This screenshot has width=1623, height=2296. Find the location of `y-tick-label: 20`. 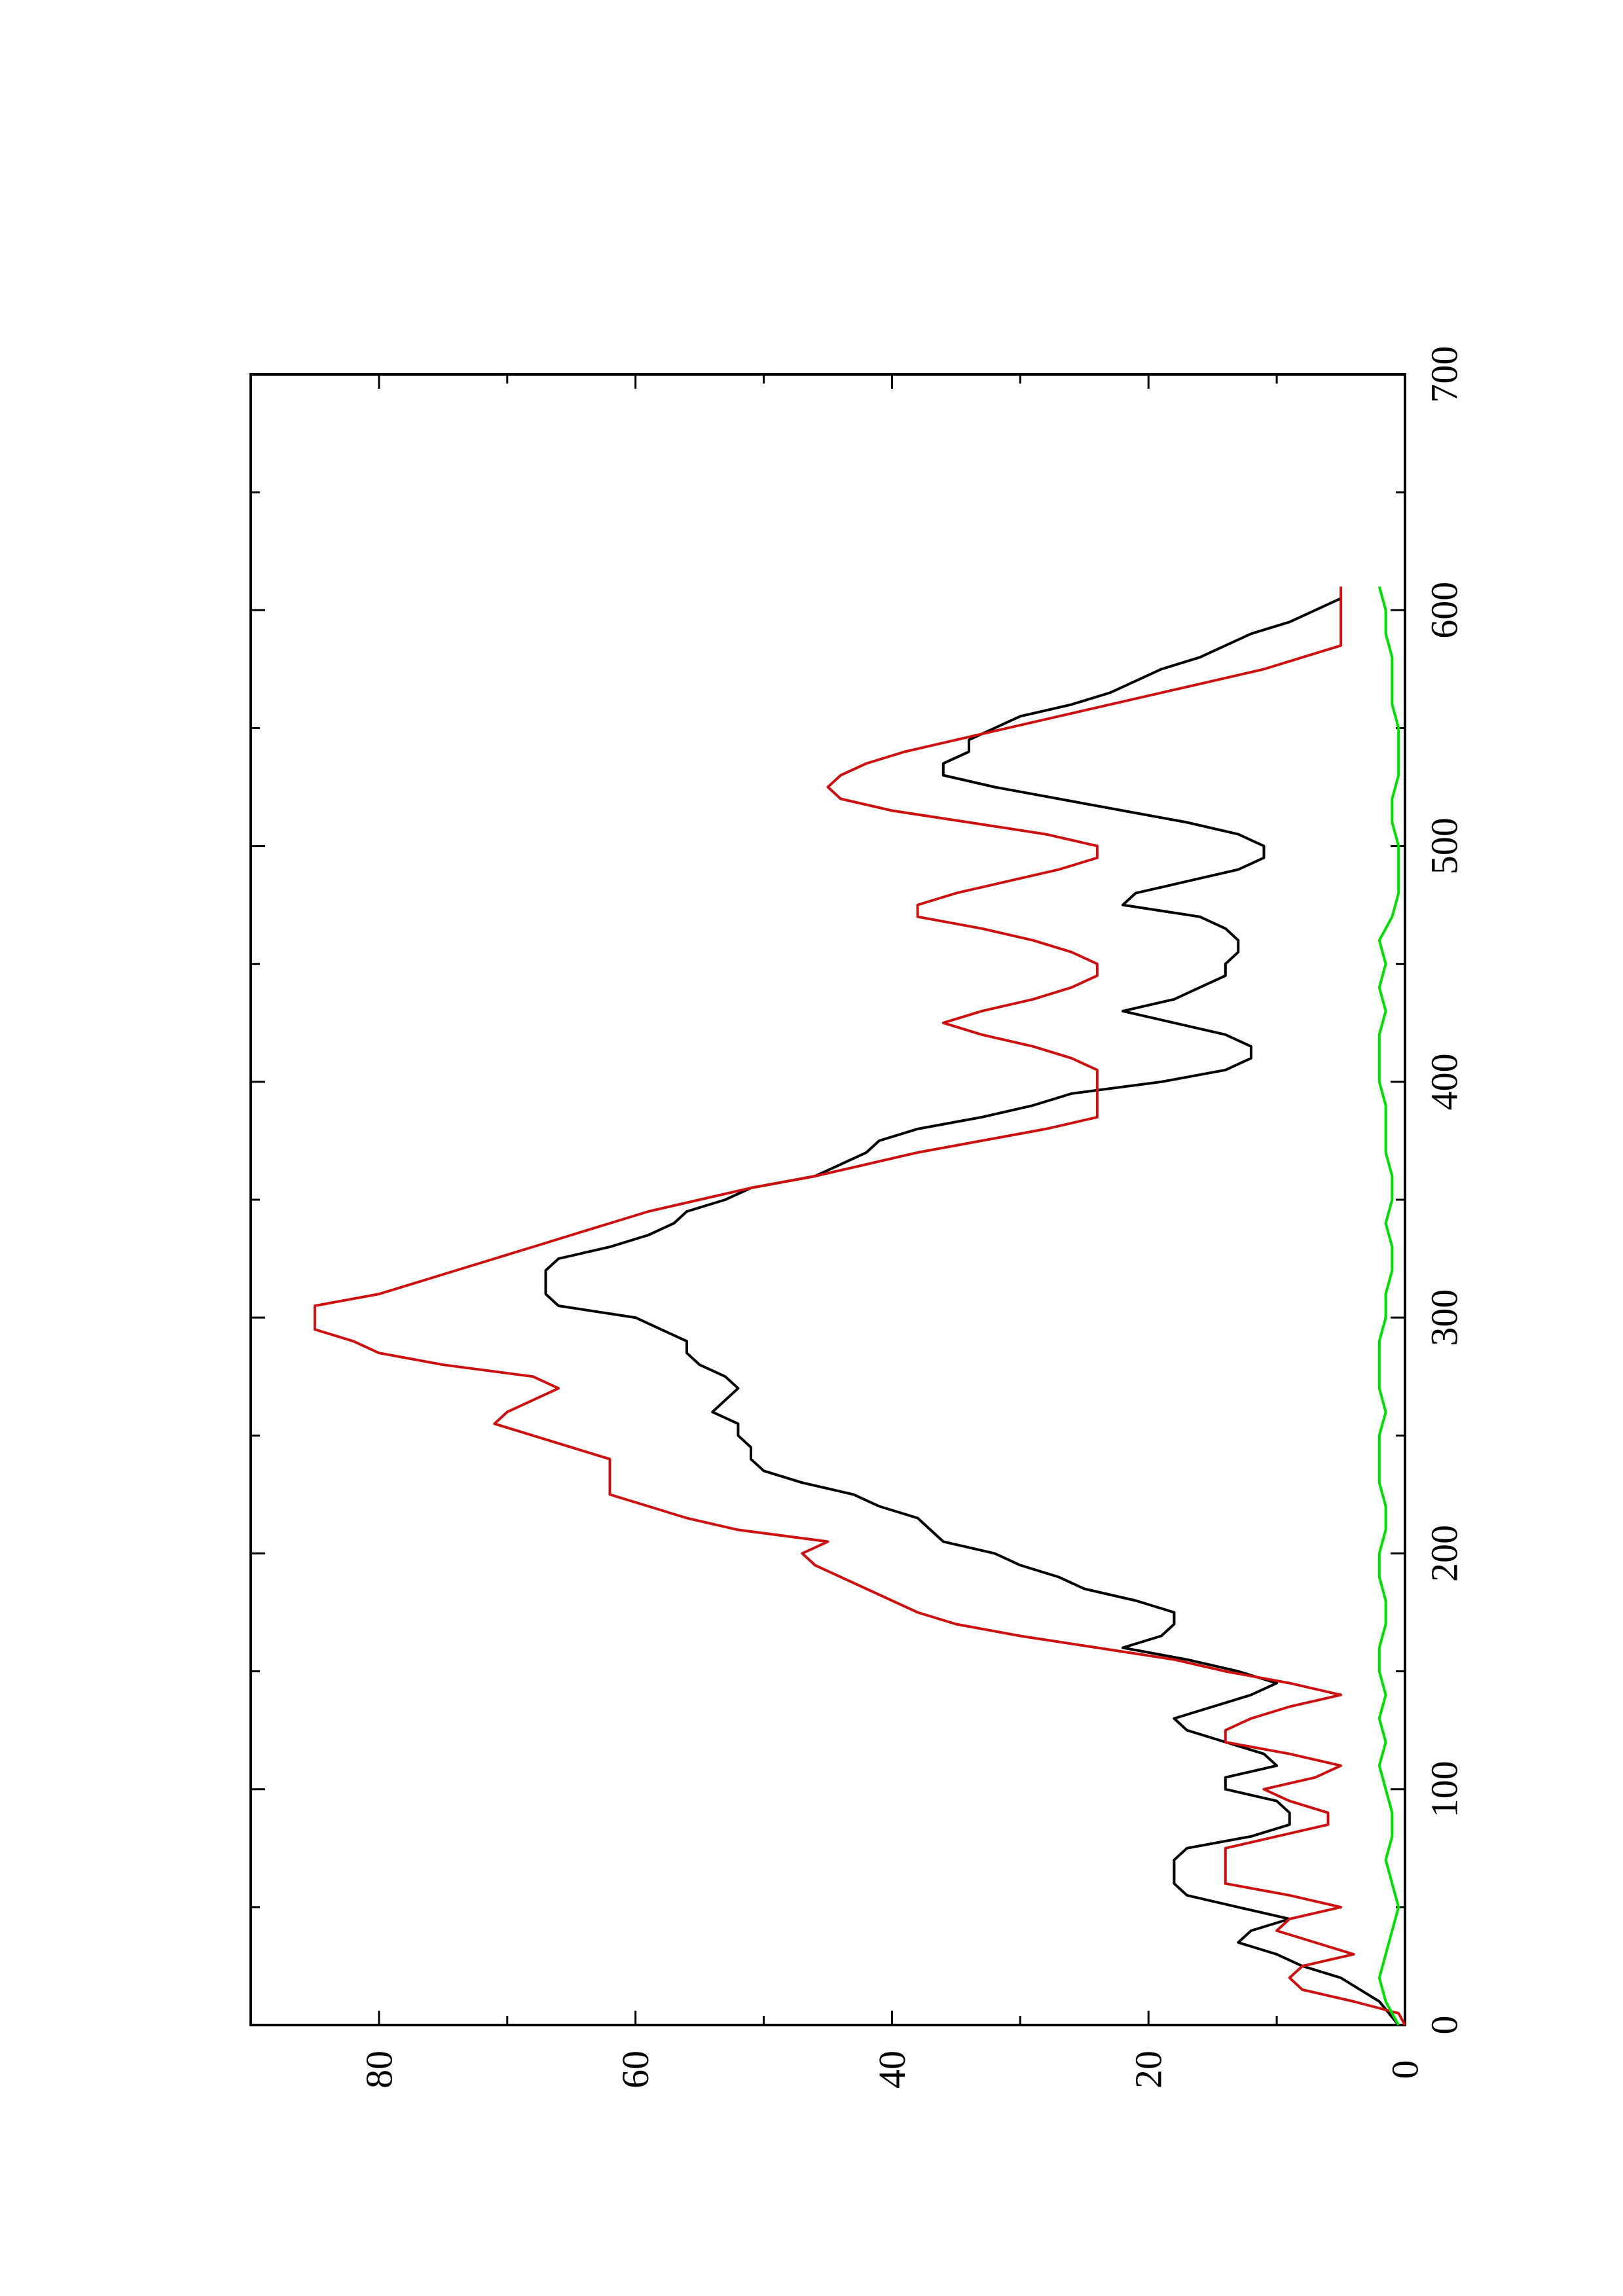

y-tick-label: 20 is located at coordinates (1148, 2070).